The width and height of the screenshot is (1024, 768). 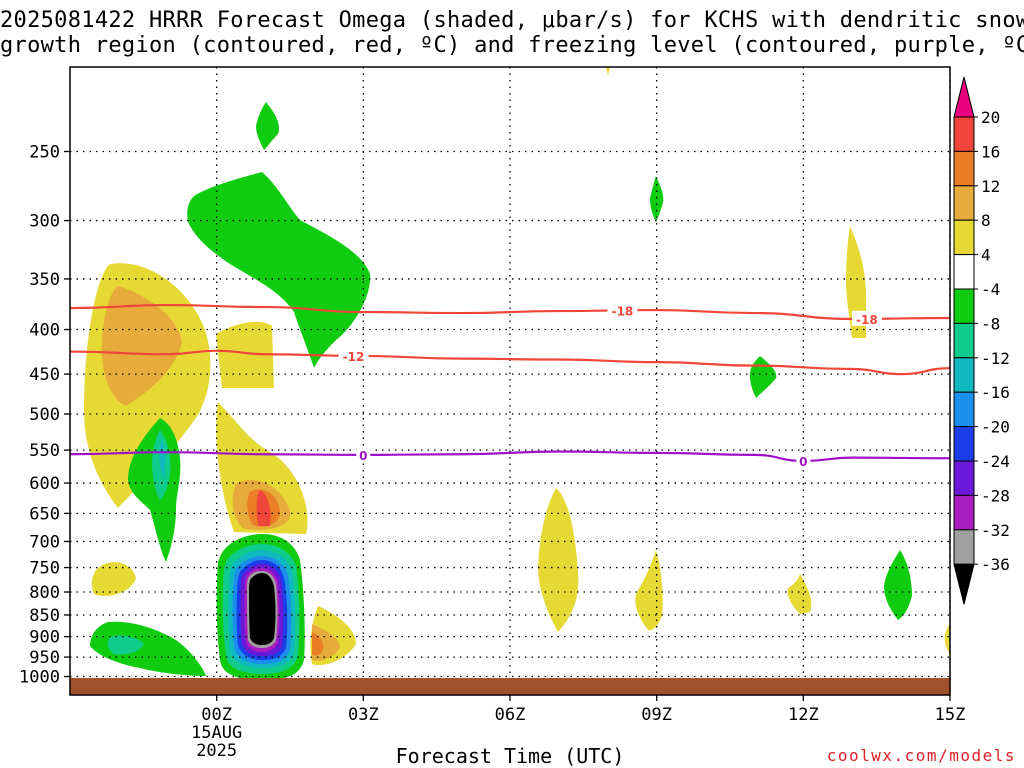 I want to click on colorbar-top-arrow, so click(x=964, y=97).